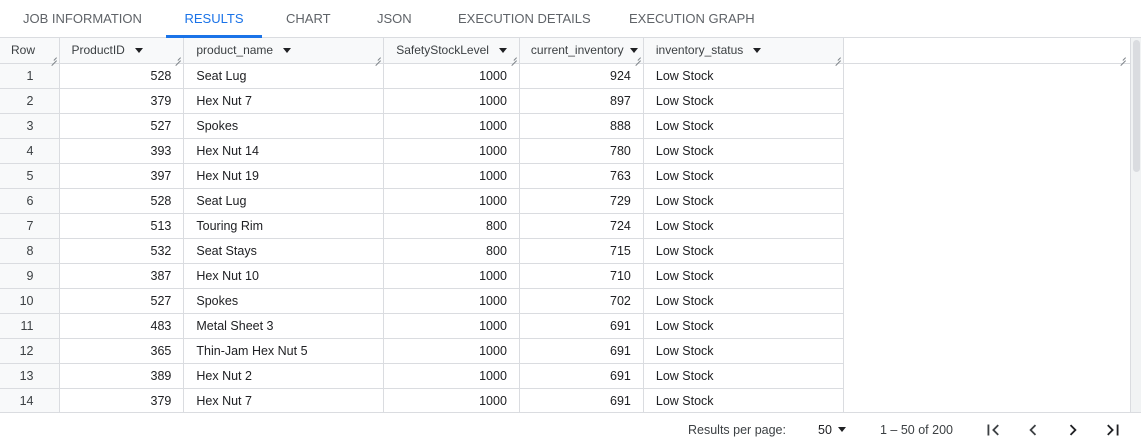 The width and height of the screenshot is (1141, 445). What do you see at coordinates (30, 201) in the screenshot?
I see `cell-row-number: 6` at bounding box center [30, 201].